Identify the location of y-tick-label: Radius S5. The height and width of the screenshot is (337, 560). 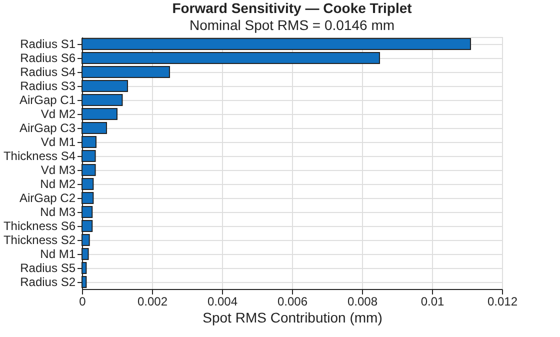
(48, 268).